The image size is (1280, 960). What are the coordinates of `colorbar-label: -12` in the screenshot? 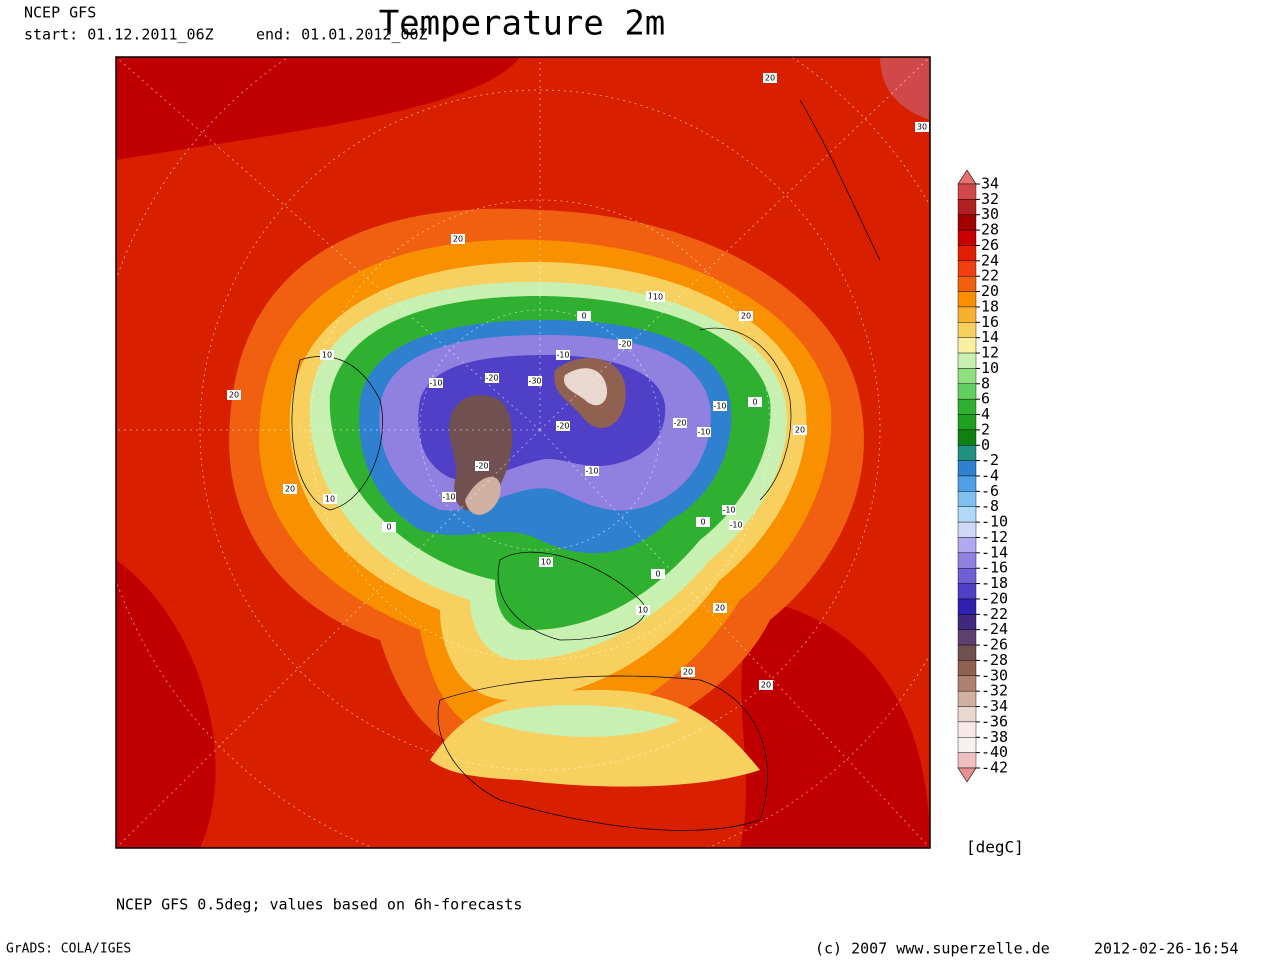 It's located at (994, 537).